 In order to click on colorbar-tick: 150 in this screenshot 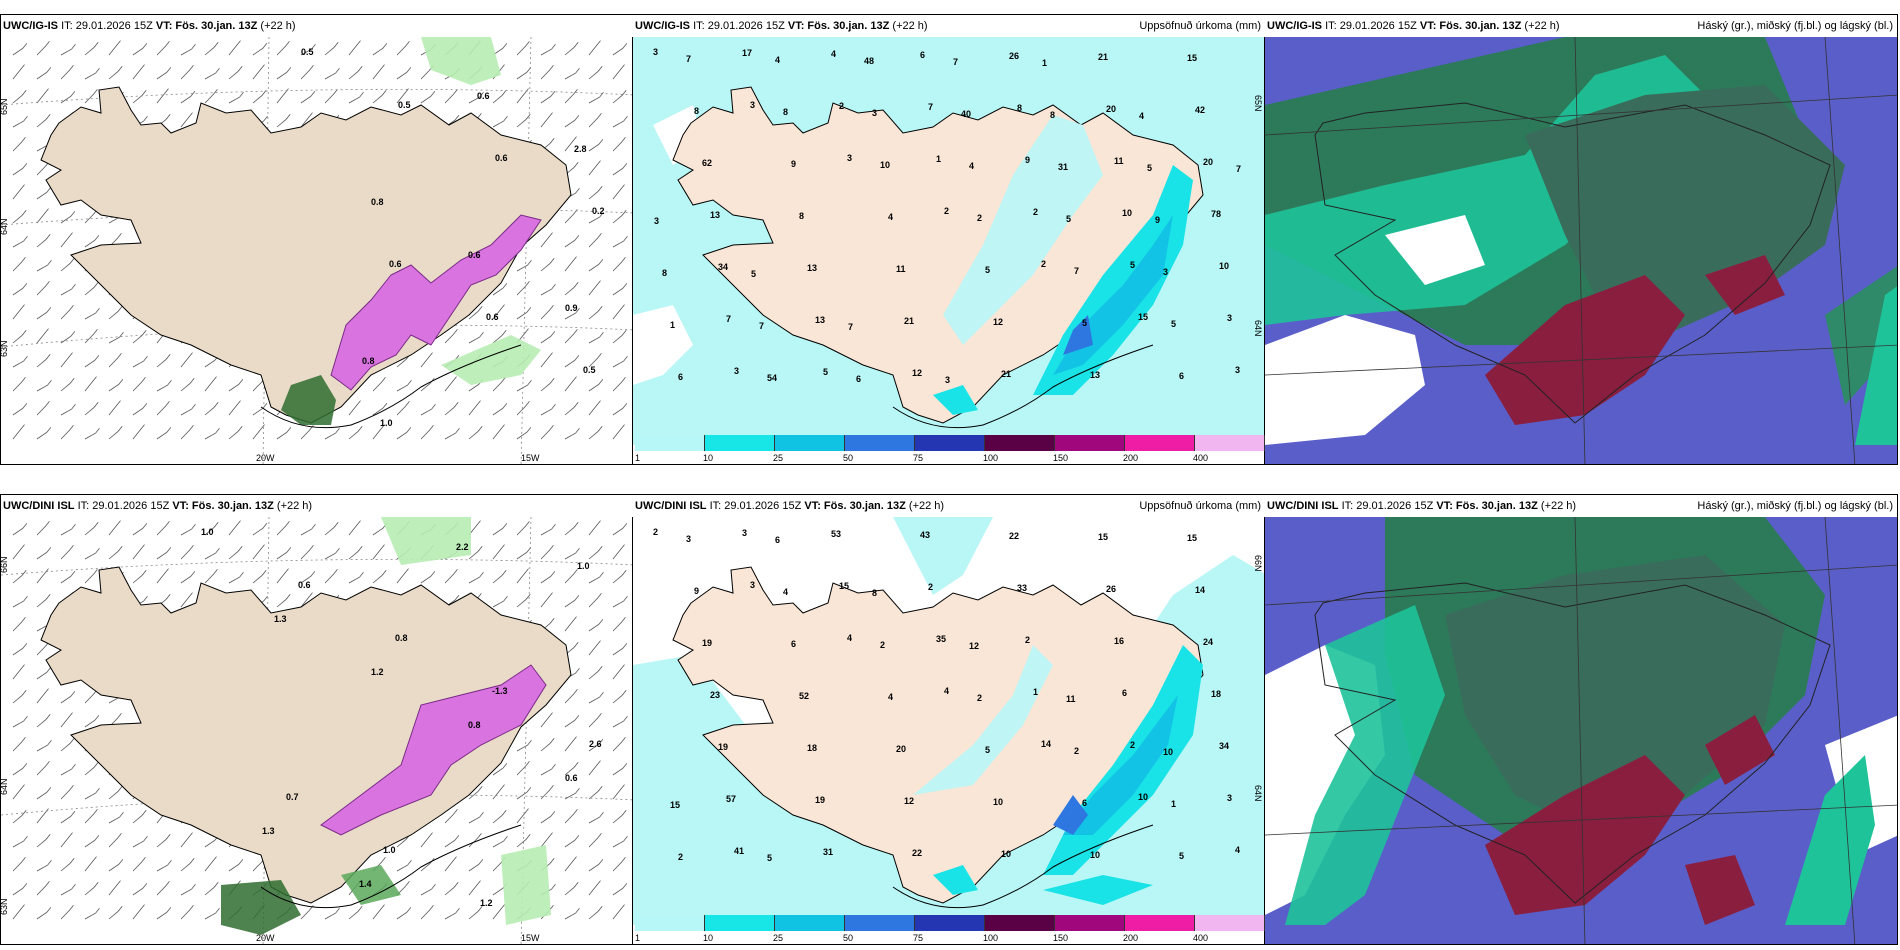, I will do `click(1061, 458)`.